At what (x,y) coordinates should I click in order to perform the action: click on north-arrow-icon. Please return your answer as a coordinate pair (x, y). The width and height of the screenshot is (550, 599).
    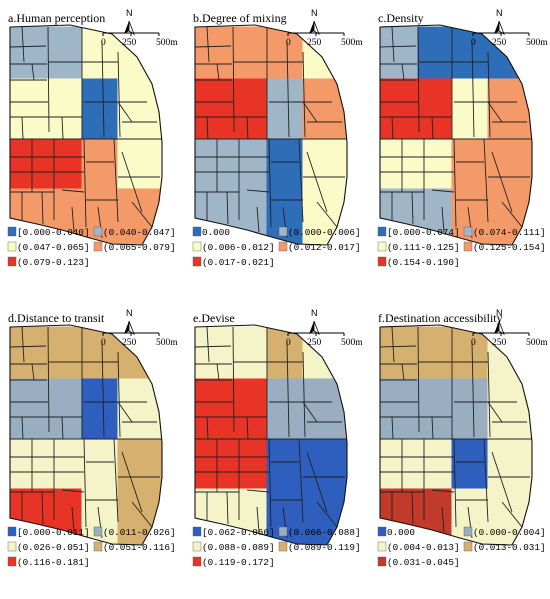
    Looking at the image, I should click on (129, 327).